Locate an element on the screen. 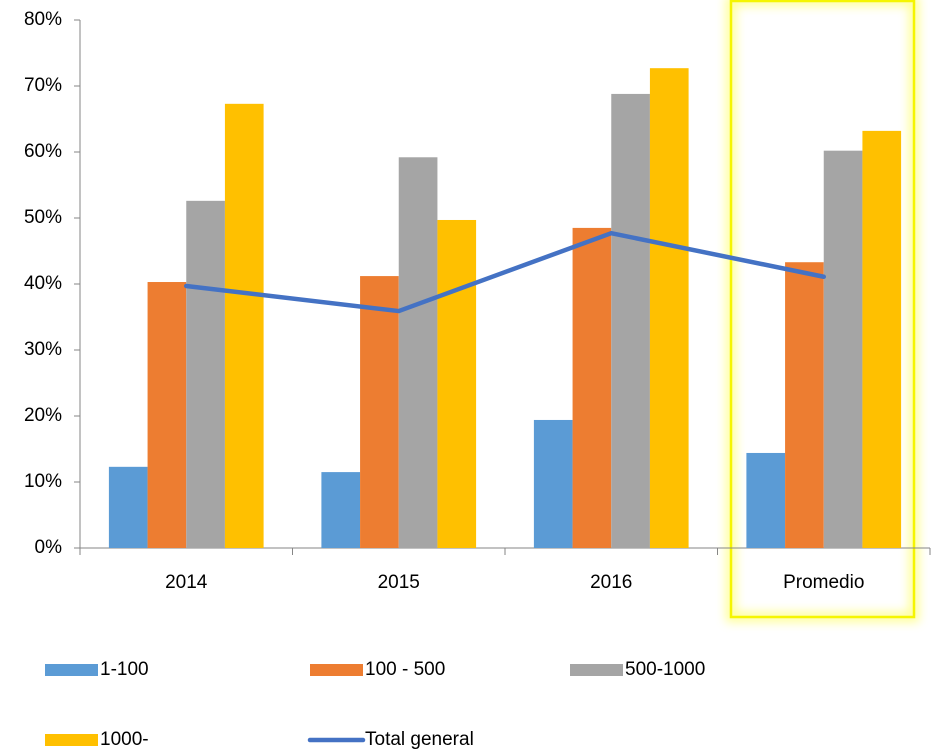 The width and height of the screenshot is (931, 754). y-tick-label: 30% is located at coordinates (43, 349).